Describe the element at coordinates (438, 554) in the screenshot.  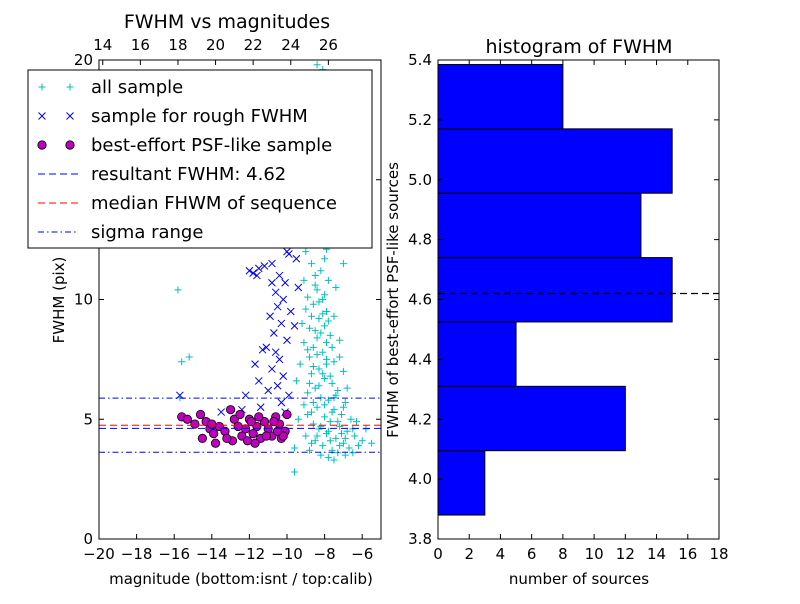
I see `histogram-x-tick-label: 0` at that location.